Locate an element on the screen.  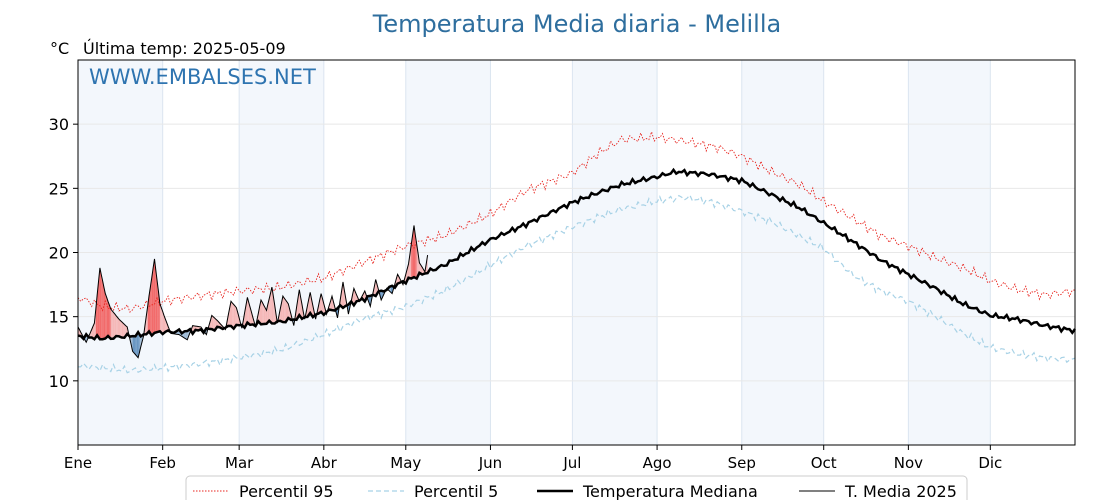
x-axis: Ene Feb Mar Abr May Jun Jul Ago Sep Oct Nov Dic is located at coordinates (533, 458).